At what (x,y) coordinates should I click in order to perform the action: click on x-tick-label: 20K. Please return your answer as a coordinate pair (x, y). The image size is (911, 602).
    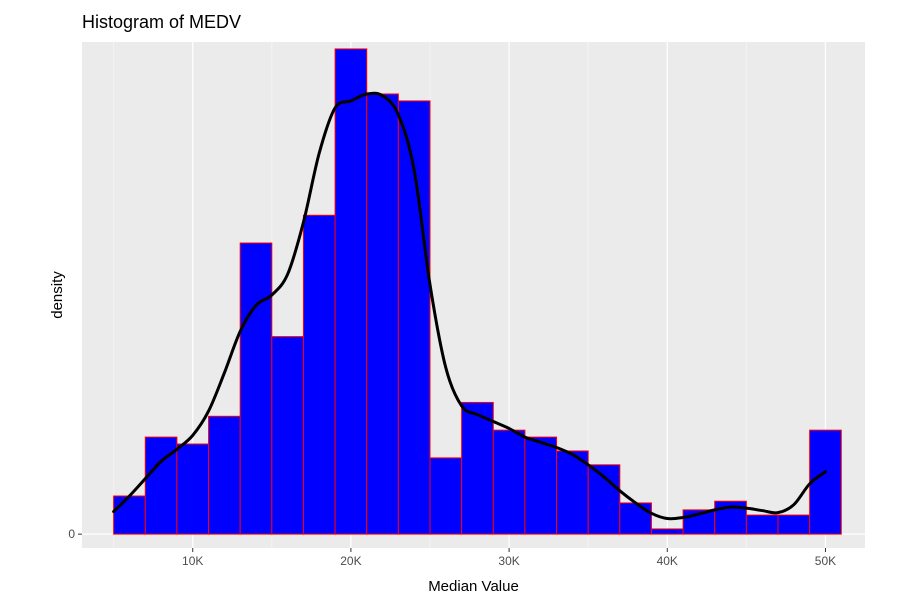
    Looking at the image, I should click on (350, 561).